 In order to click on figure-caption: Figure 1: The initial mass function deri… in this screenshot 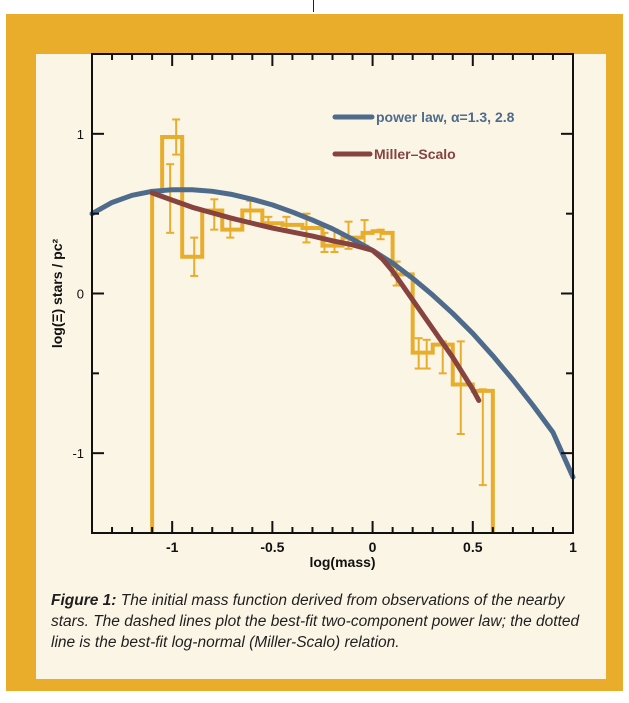, I will do `click(318, 621)`.